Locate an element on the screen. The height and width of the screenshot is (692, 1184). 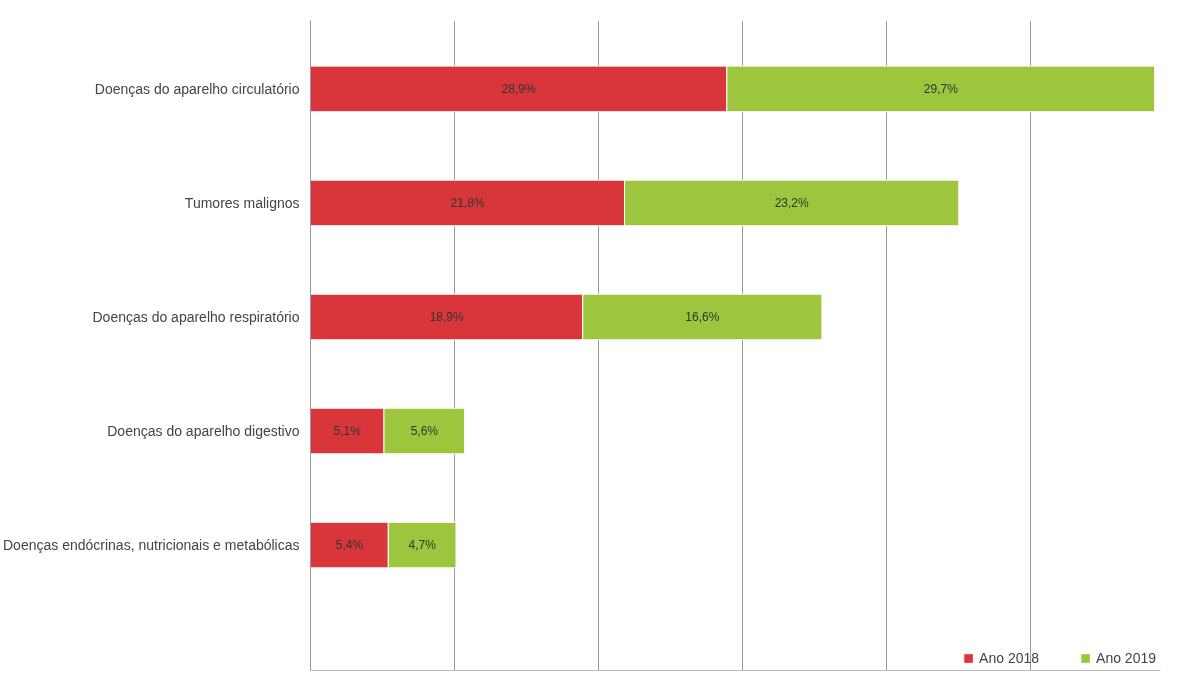
data-label: 5,6% is located at coordinates (424, 431).